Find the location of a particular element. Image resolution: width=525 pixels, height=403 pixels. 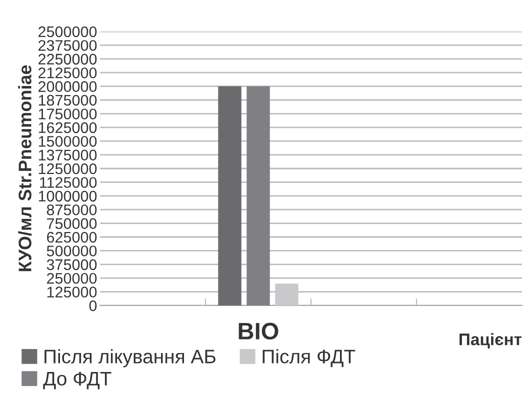

y-tick-label: 1625000 is located at coordinates (67, 128).